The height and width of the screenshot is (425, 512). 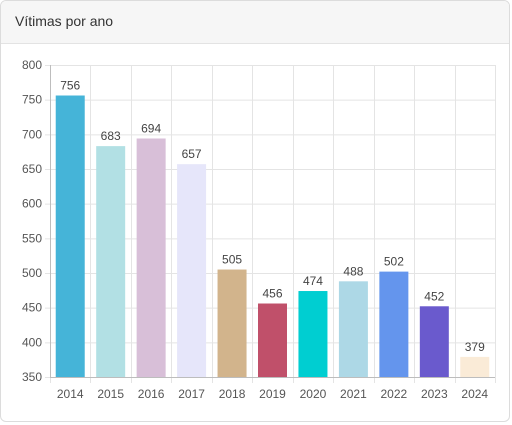 What do you see at coordinates (32, 238) in the screenshot?
I see `y-tick-label: 550` at bounding box center [32, 238].